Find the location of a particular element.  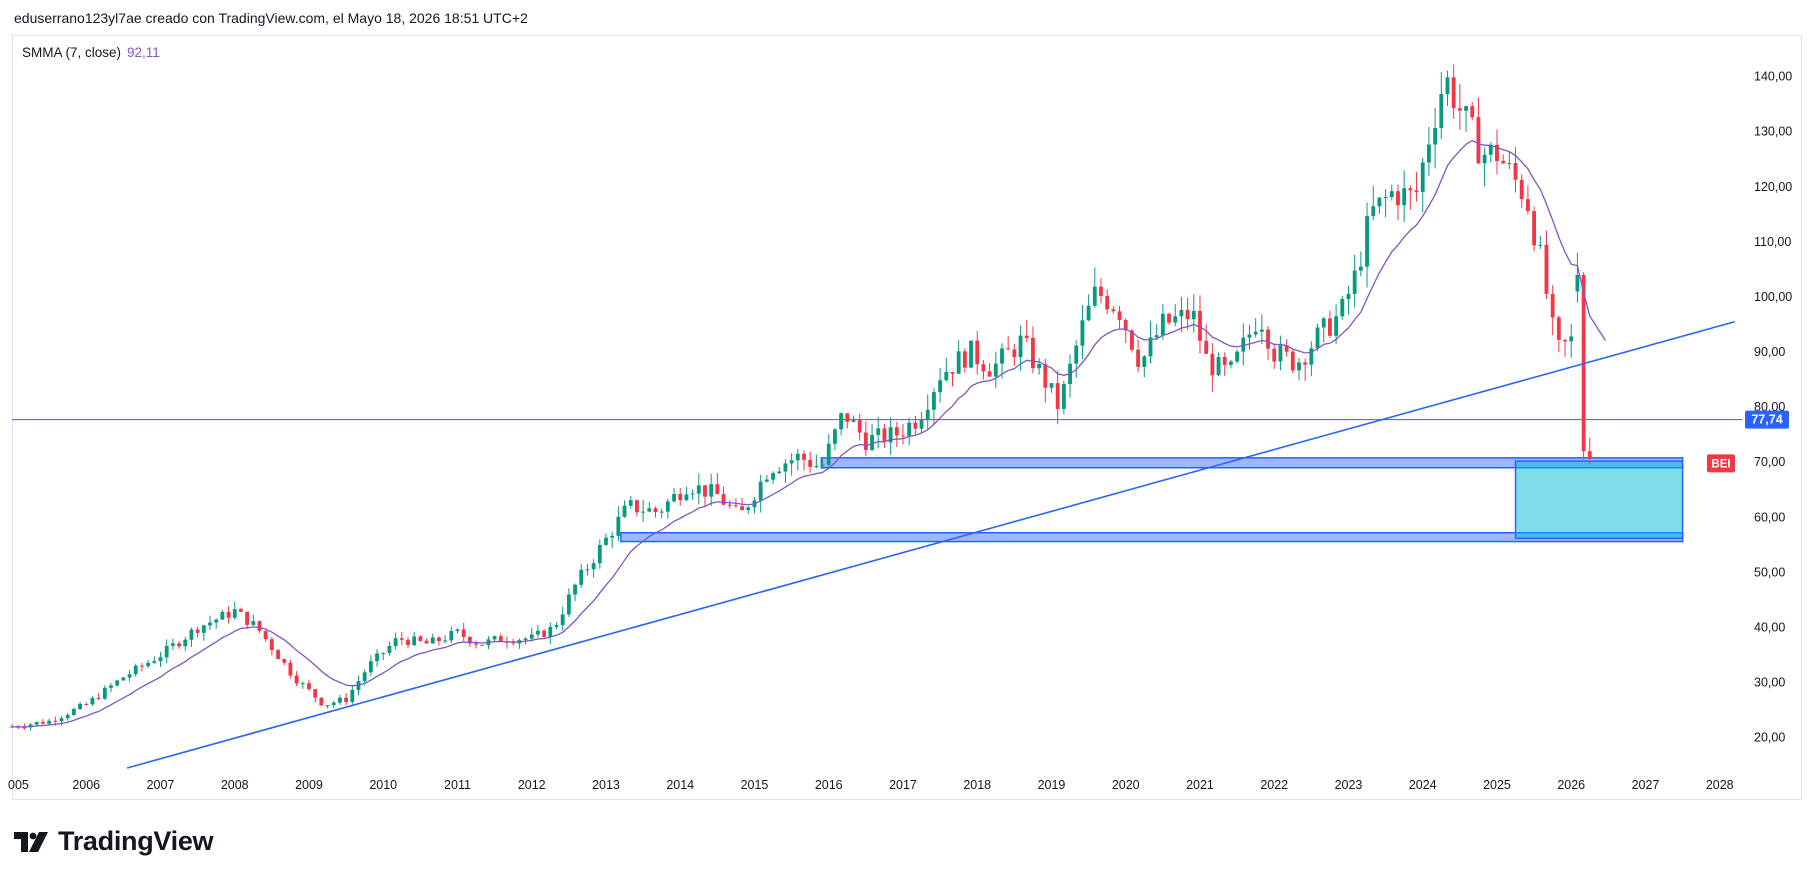

symbol-tag is located at coordinates (1721, 463).